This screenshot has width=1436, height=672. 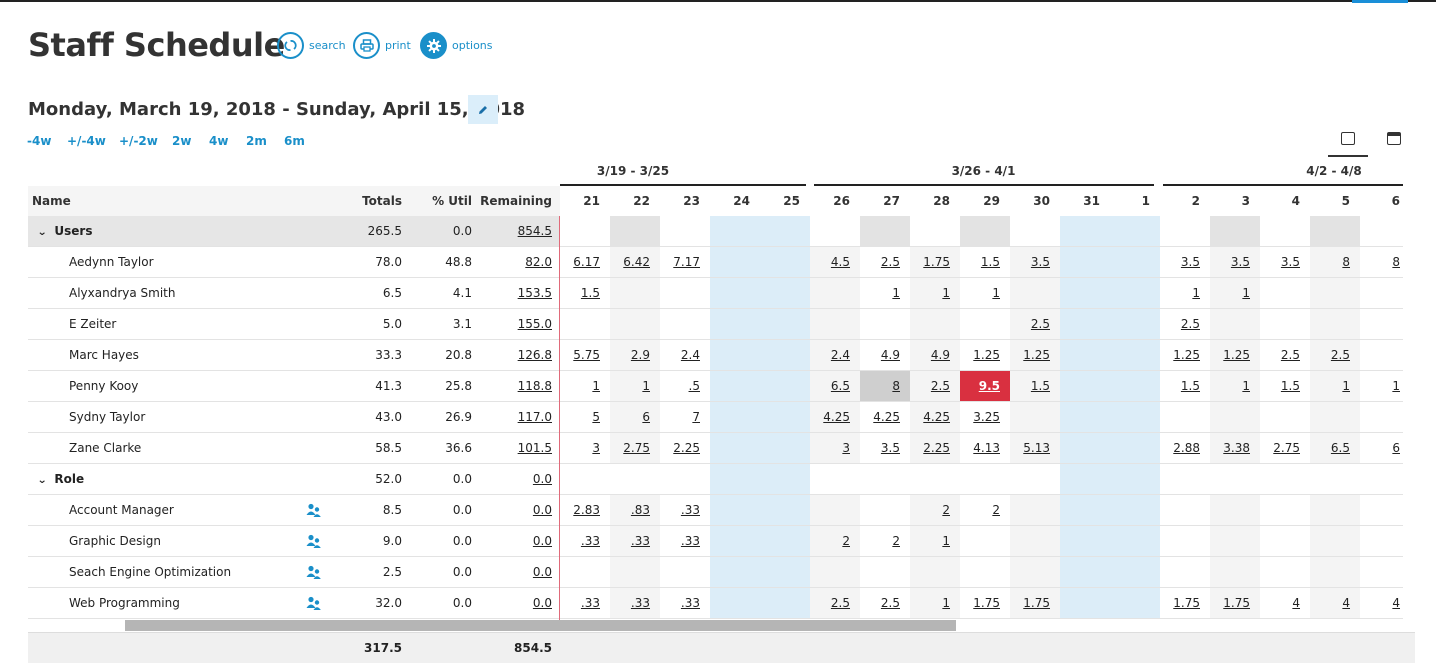 I want to click on day-cell: 2.4, so click(x=835, y=355).